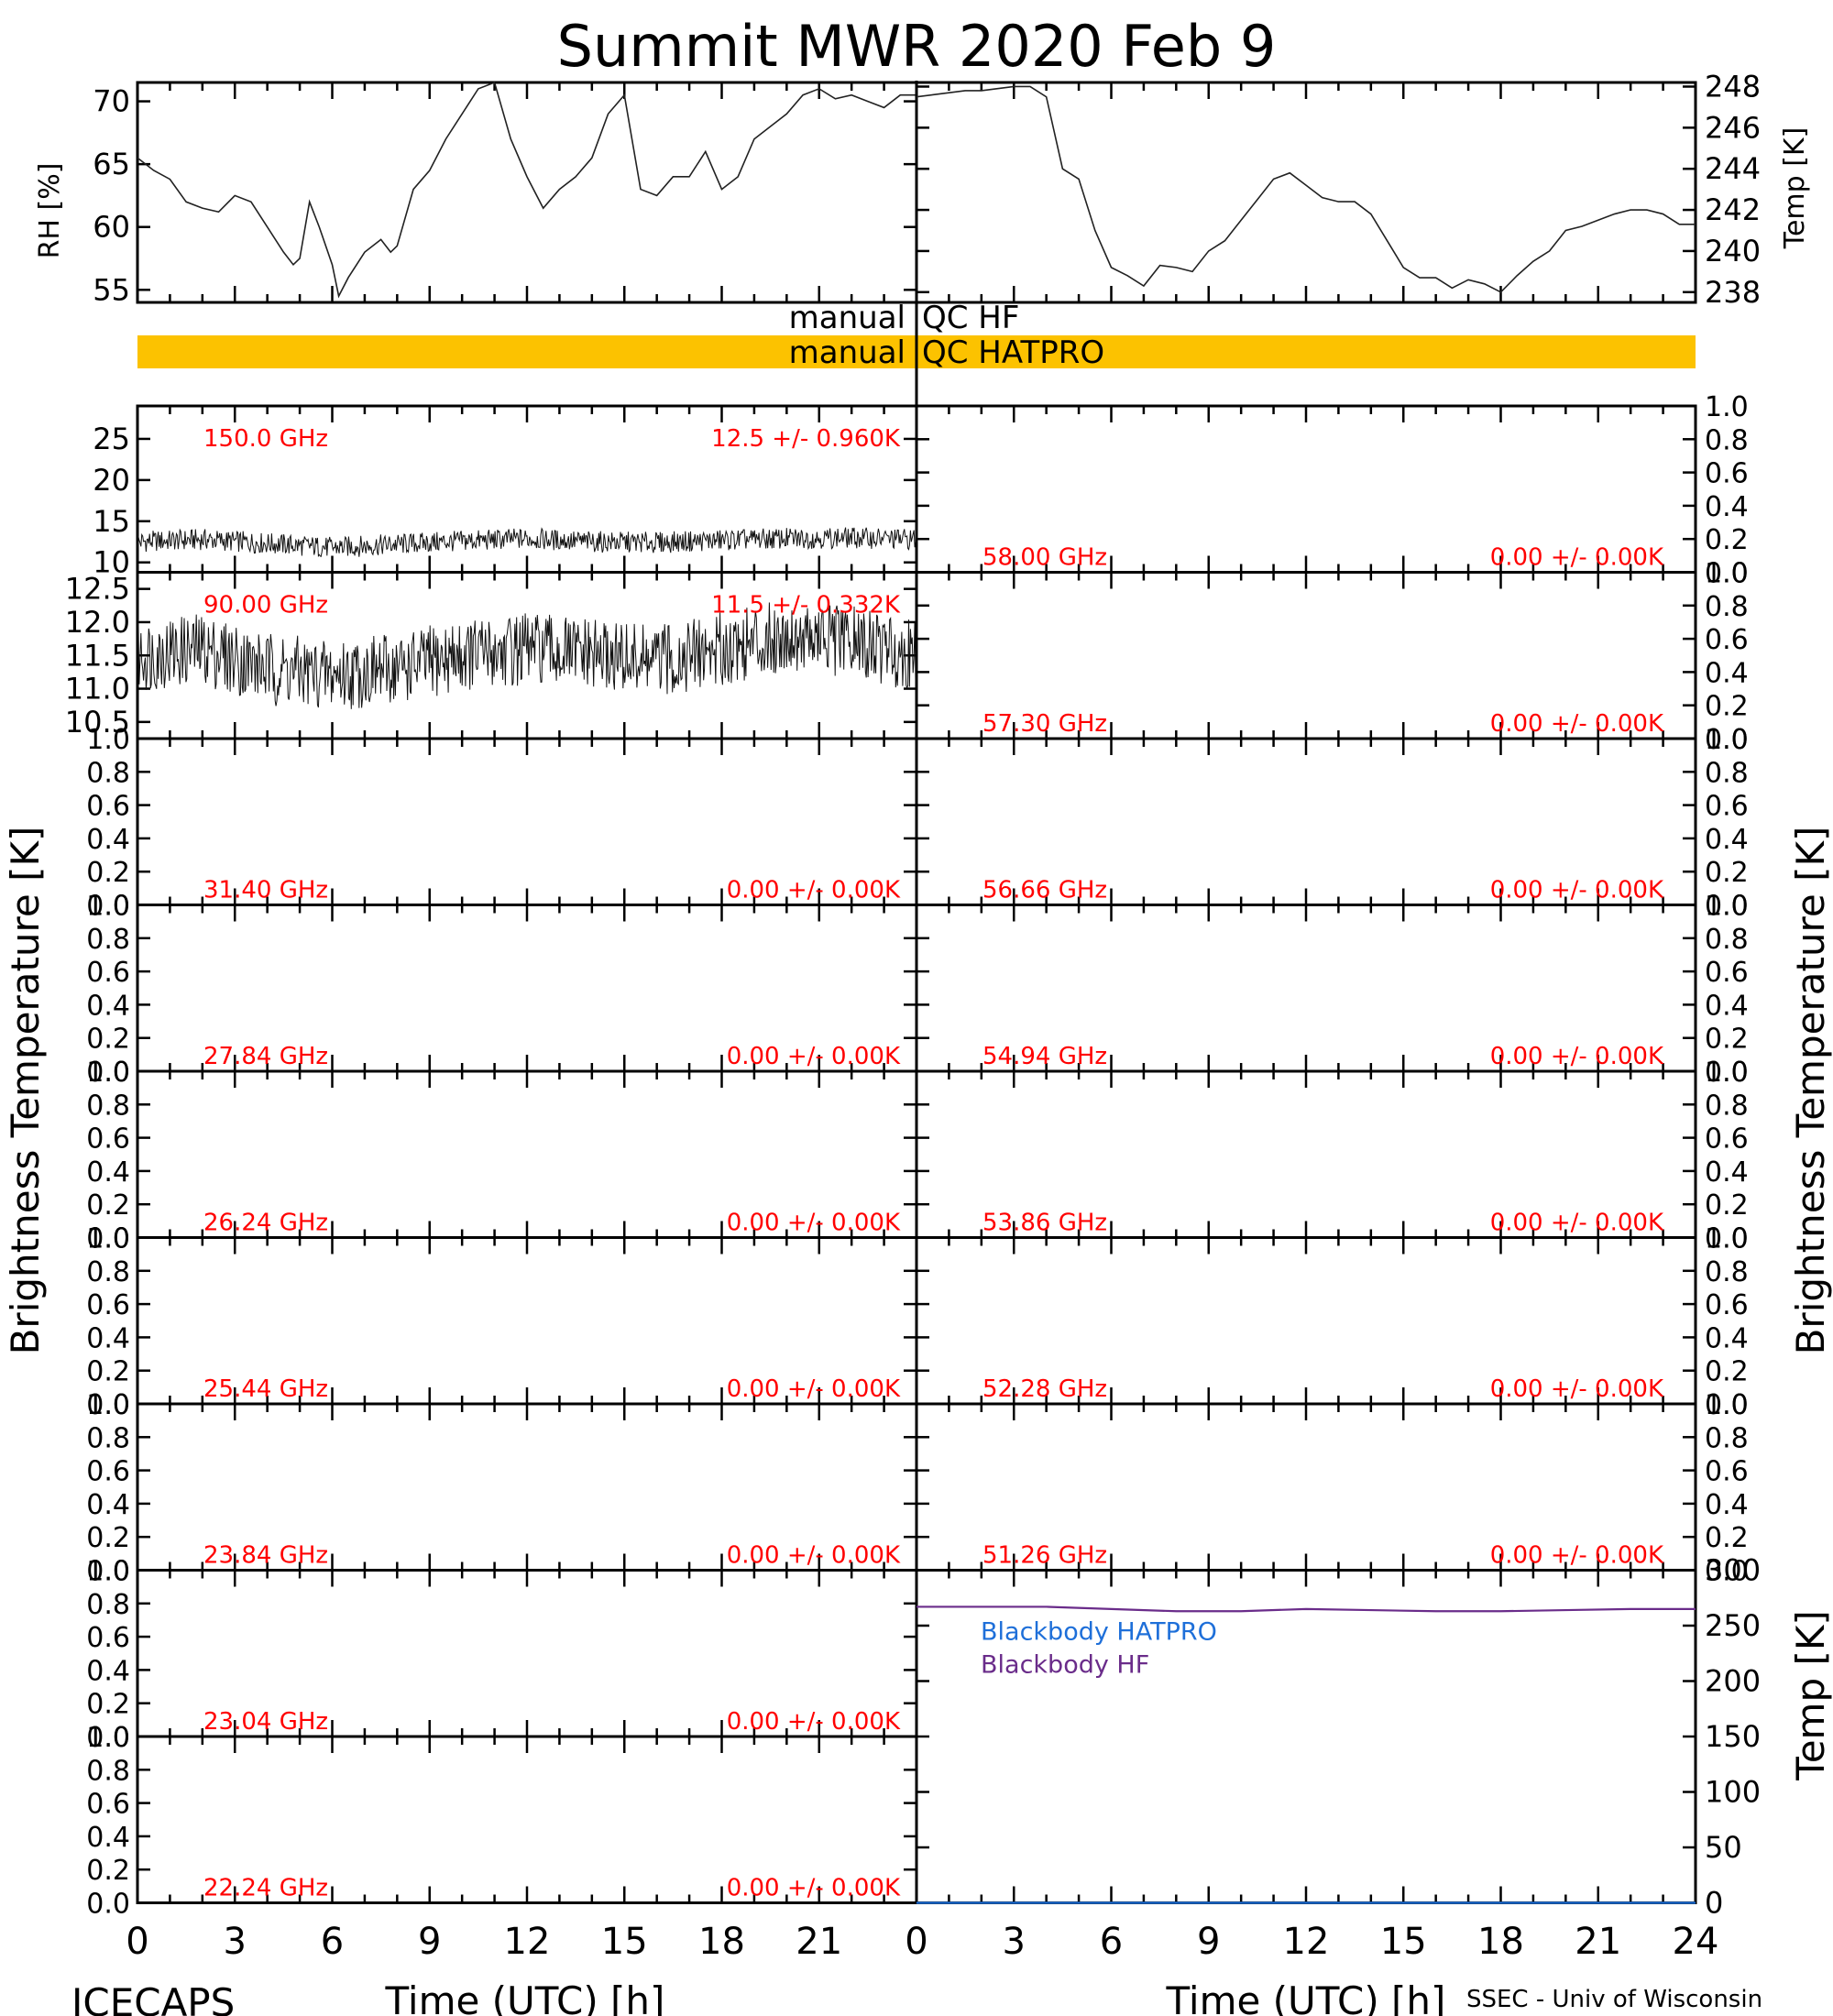 The height and width of the screenshot is (2016, 1833). What do you see at coordinates (1577, 1389) in the screenshot?
I see `panel-right-6-stat-label: 0.00 +/- 0.00K` at bounding box center [1577, 1389].